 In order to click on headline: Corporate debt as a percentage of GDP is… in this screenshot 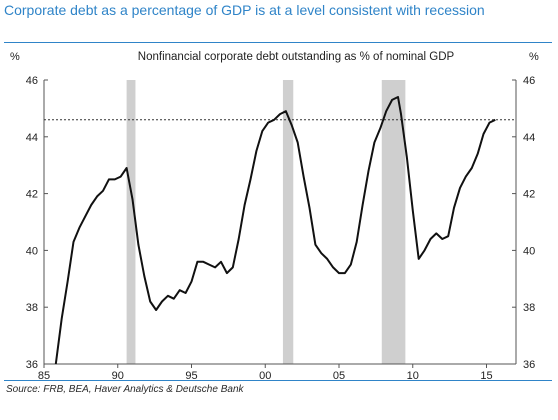, I will do `click(244, 10)`.